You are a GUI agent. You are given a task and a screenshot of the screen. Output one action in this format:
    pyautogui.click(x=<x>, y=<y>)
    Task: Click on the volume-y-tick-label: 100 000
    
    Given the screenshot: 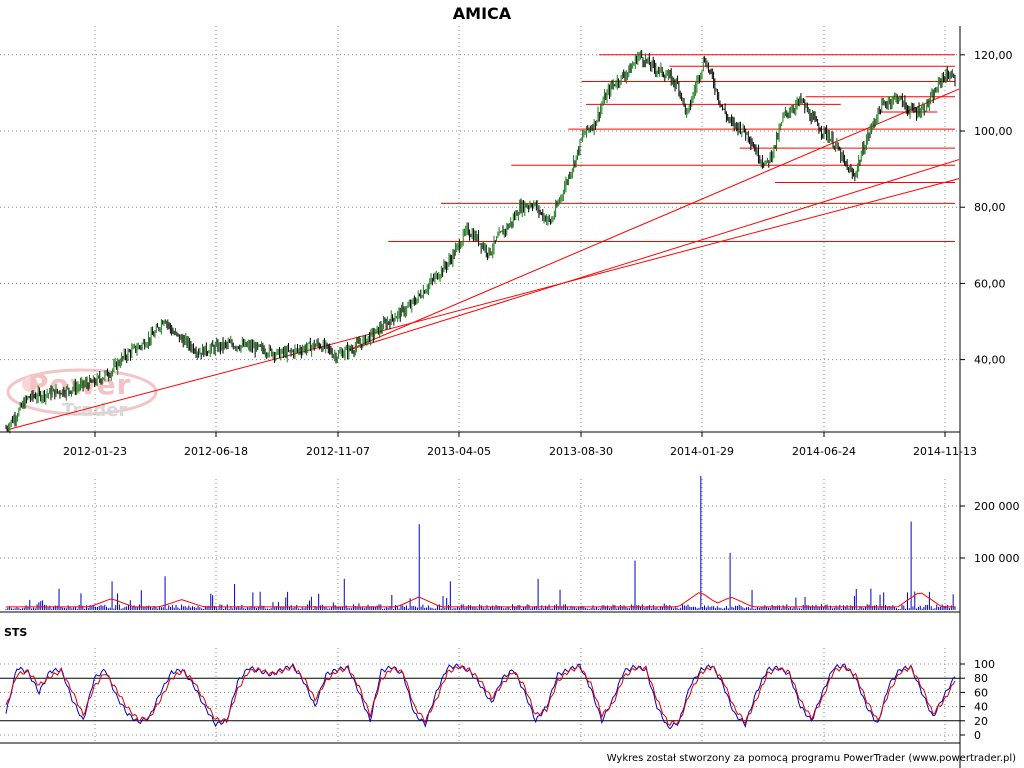 What is the action you would take?
    pyautogui.click(x=997, y=558)
    